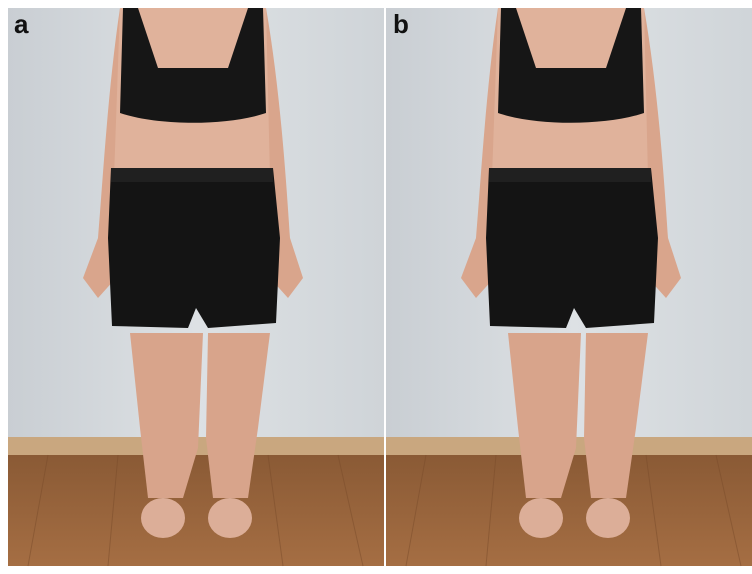  What do you see at coordinates (401, 24) in the screenshot?
I see `panel-label: b` at bounding box center [401, 24].